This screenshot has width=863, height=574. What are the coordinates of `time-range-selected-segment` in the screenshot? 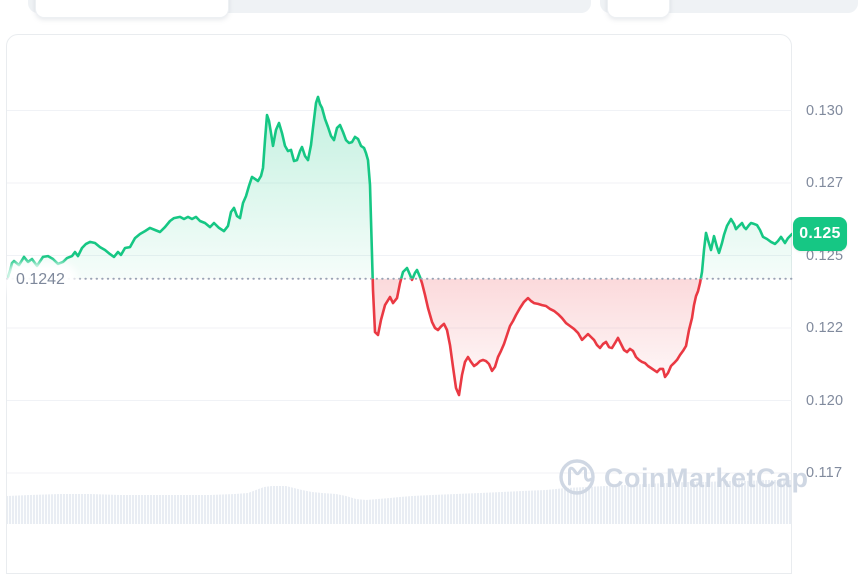 It's located at (638, 9).